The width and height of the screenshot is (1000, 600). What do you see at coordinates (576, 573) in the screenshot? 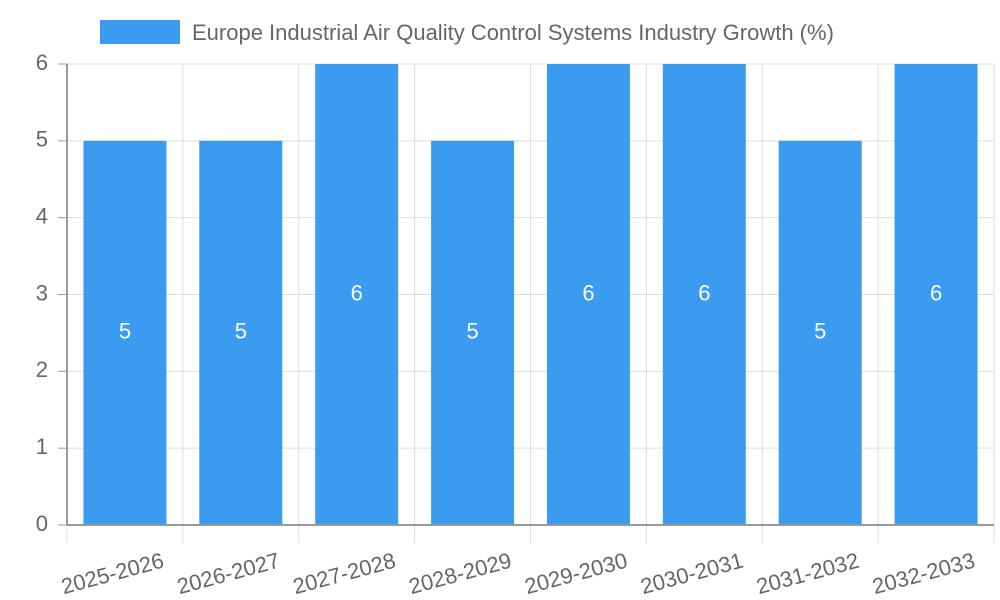
I see `x-tick-label: 2029-2030` at bounding box center [576, 573].